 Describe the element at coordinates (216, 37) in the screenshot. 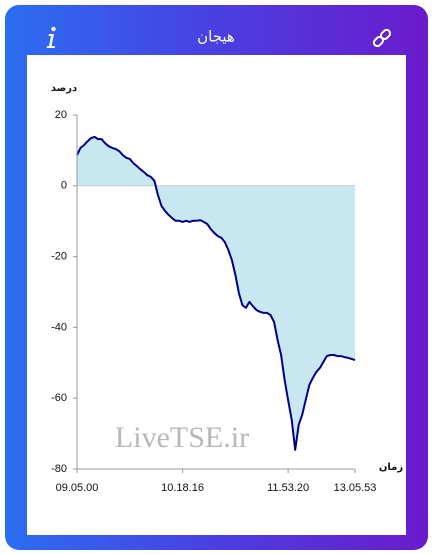

I see `header-title: هیجان` at that location.